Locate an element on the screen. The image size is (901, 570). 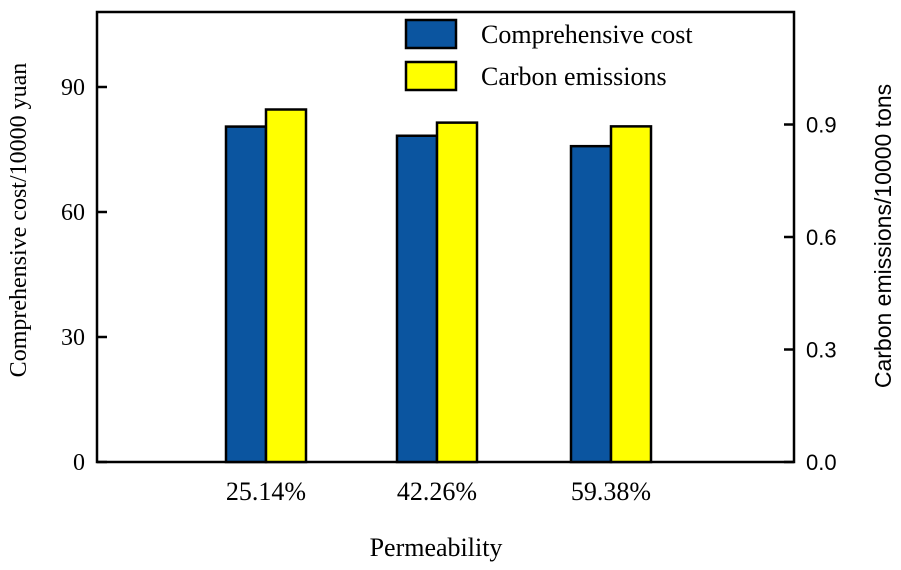
legend: Comprehensive cost Carbon emissions is located at coordinates (548, 55).